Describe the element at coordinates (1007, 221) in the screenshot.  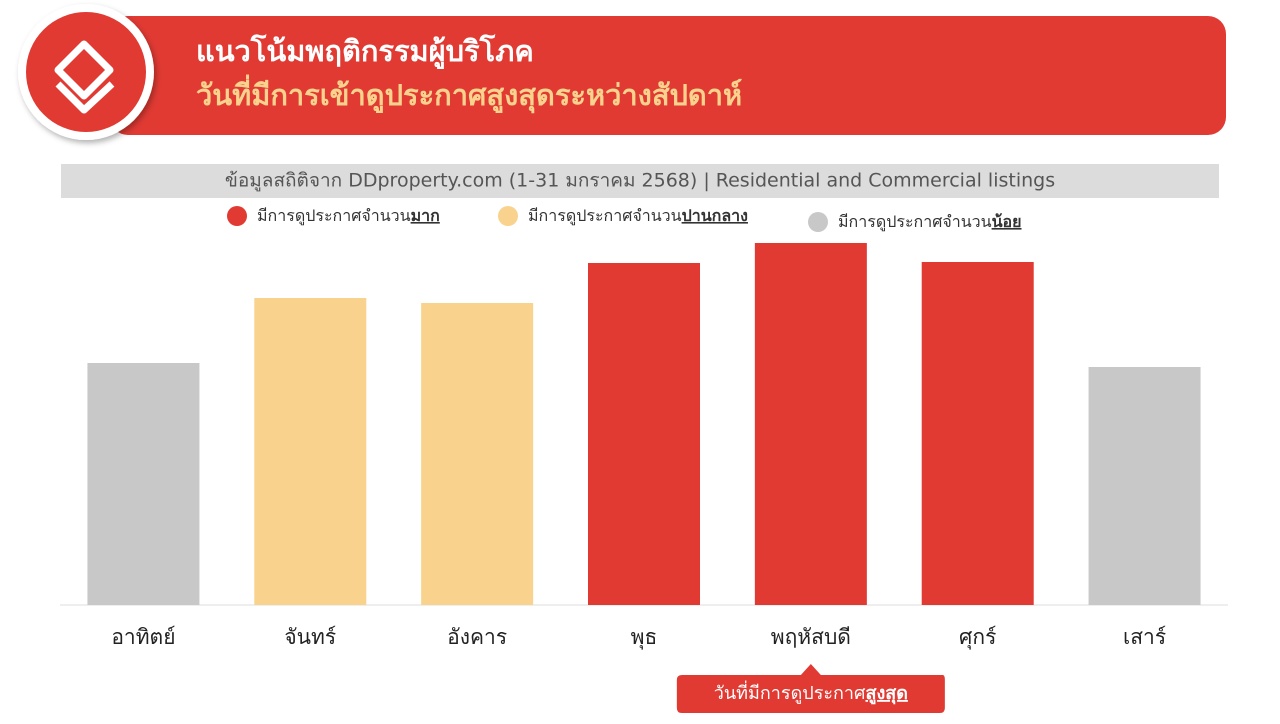
I see `legend-emphasis: น้อย` at that location.